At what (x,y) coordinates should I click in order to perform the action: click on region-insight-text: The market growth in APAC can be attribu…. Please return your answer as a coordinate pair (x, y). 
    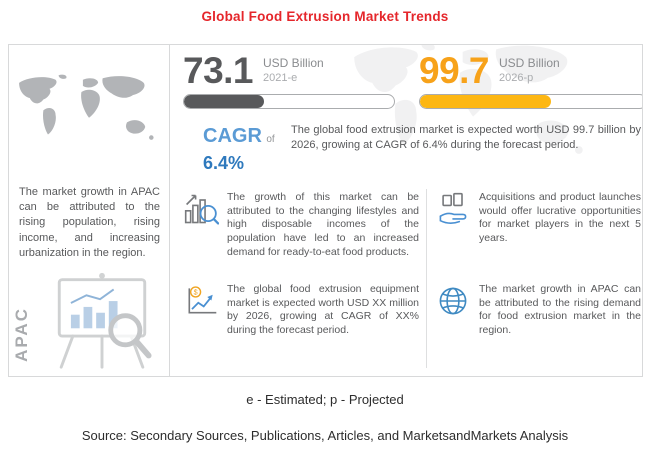
    Looking at the image, I should click on (89, 222).